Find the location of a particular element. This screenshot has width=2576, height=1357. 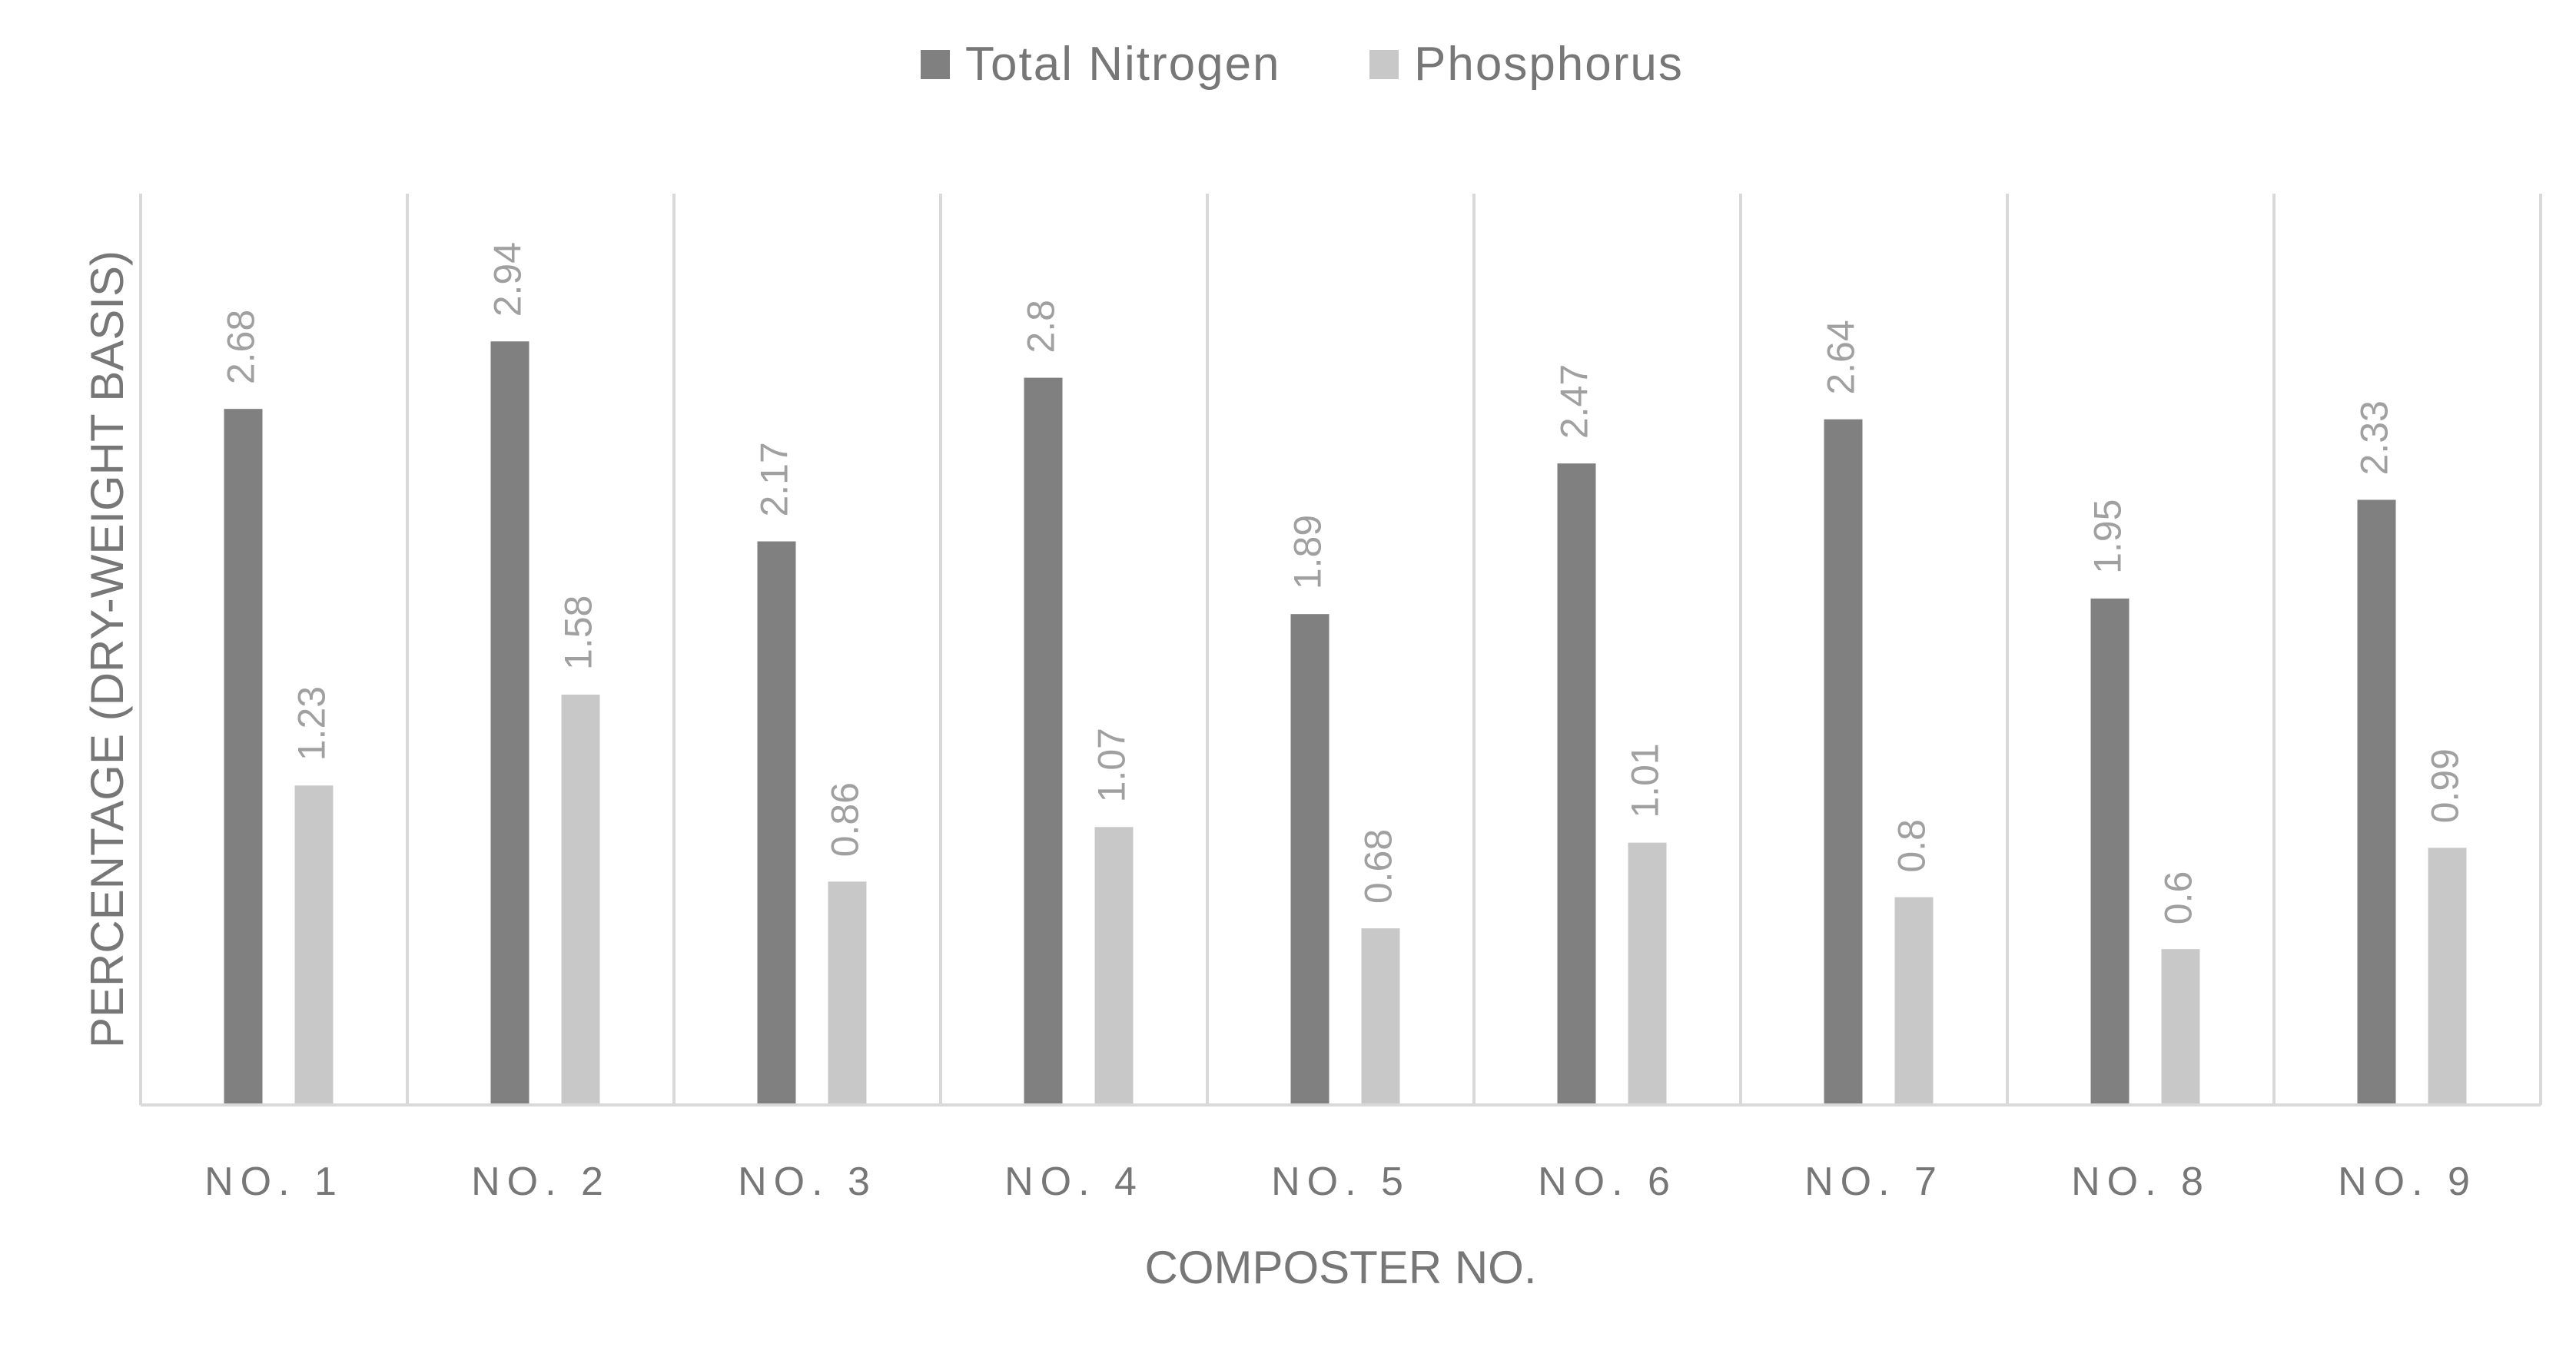

data-label: 1.95 is located at coordinates (2108, 536).